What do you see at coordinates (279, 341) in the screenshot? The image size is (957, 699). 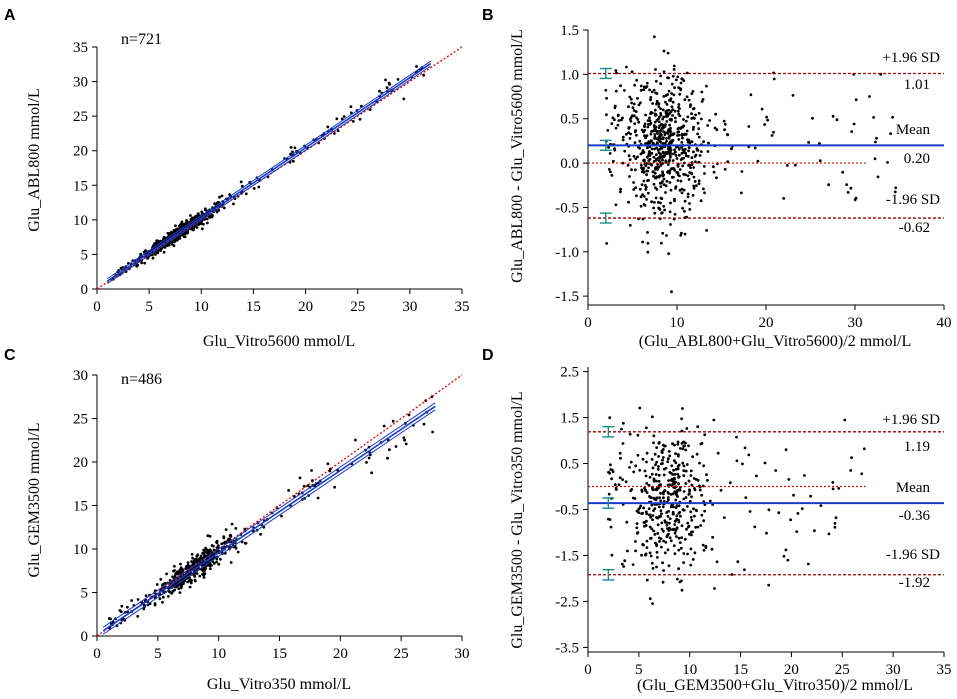 I see `panel-a-x-axis-label: Glu_Vitro5600 mmol/L` at bounding box center [279, 341].